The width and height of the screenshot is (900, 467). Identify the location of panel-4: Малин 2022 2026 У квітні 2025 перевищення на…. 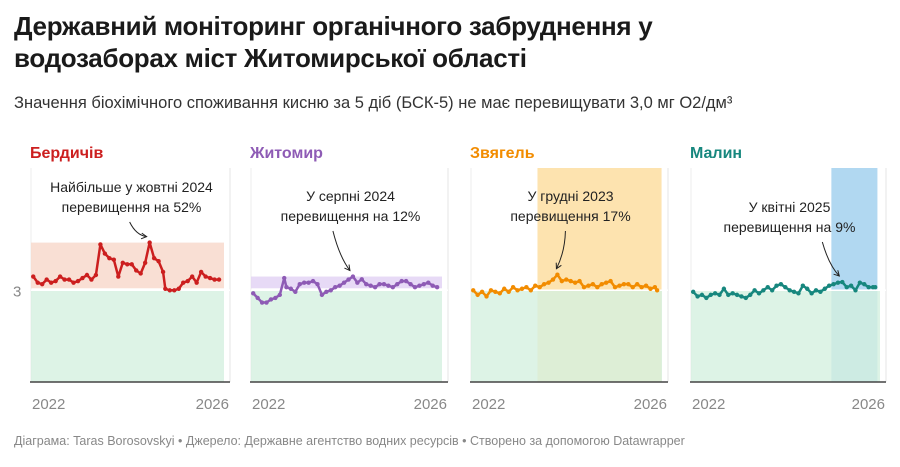
(788, 279).